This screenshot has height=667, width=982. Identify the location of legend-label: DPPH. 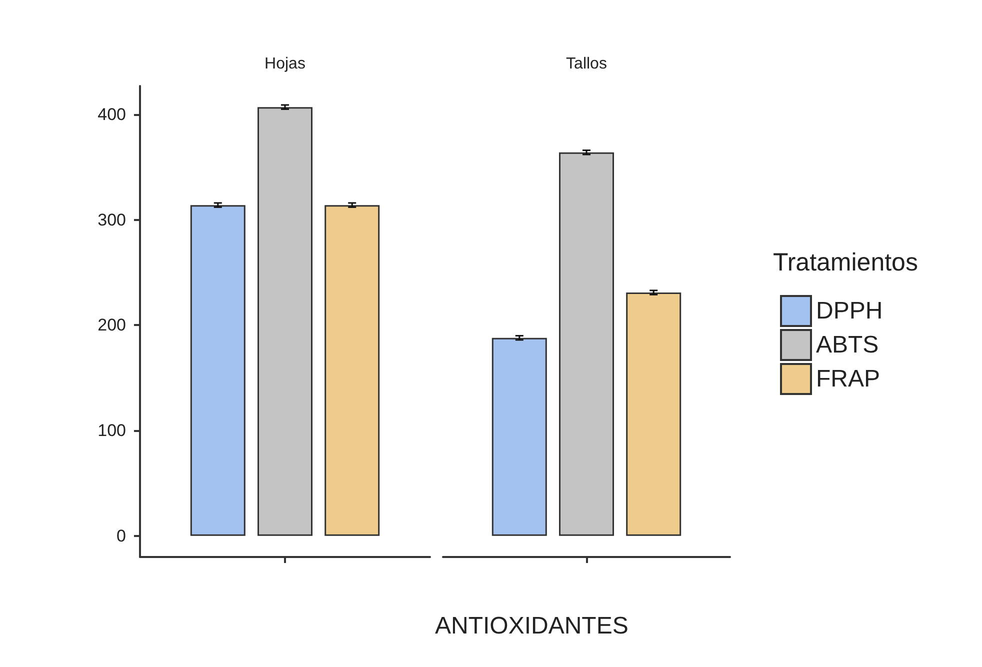
(849, 311).